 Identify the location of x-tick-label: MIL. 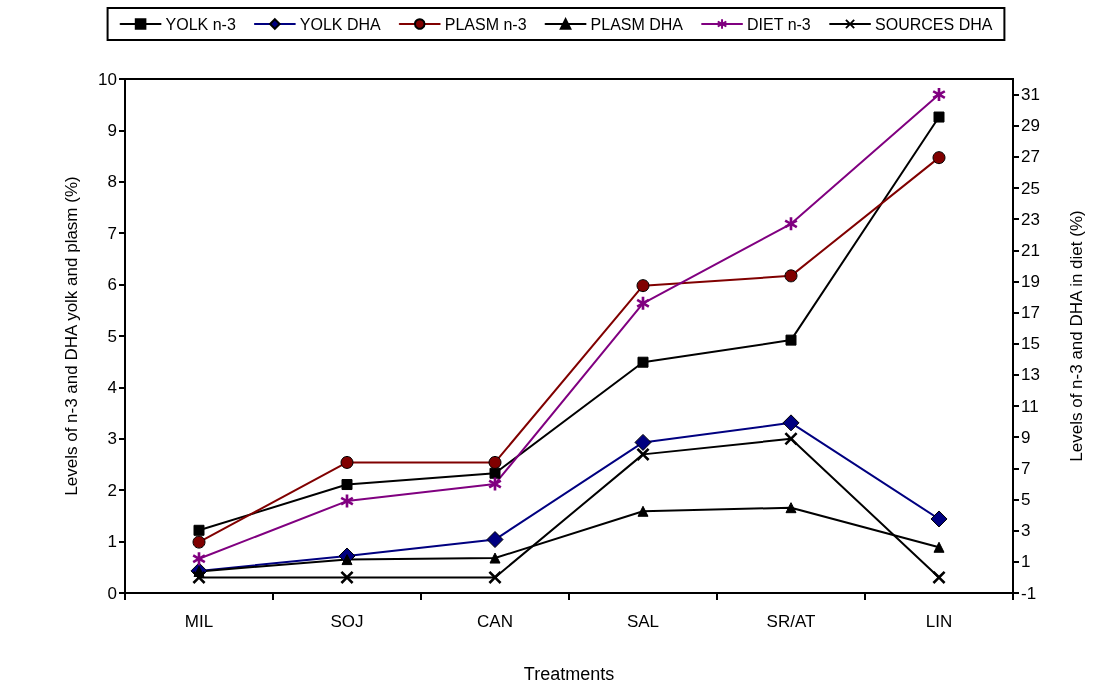
(199, 621).